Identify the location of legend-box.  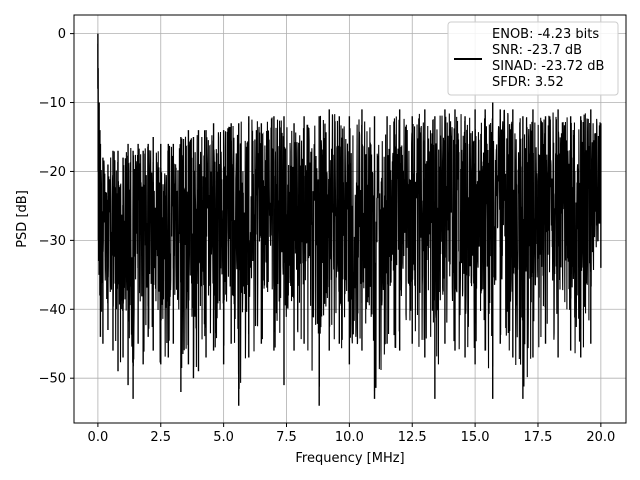
(533, 58).